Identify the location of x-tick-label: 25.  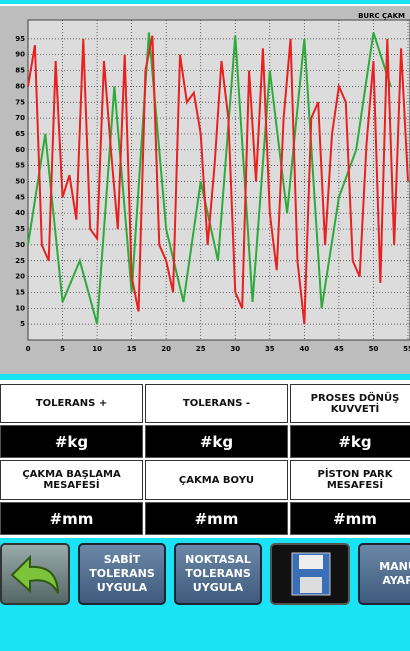
(201, 349).